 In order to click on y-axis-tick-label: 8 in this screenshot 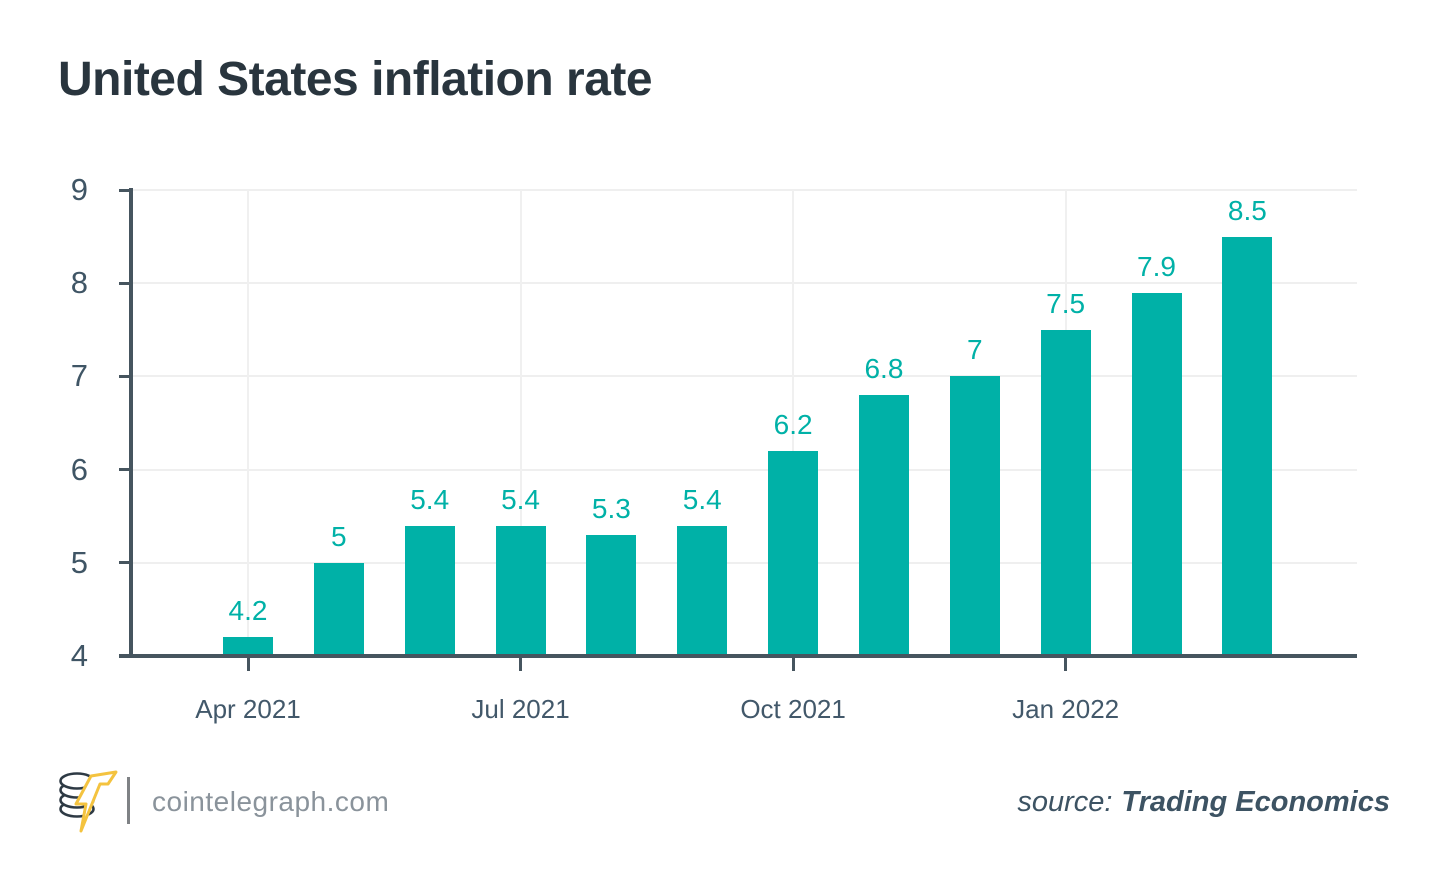, I will do `click(79, 283)`.